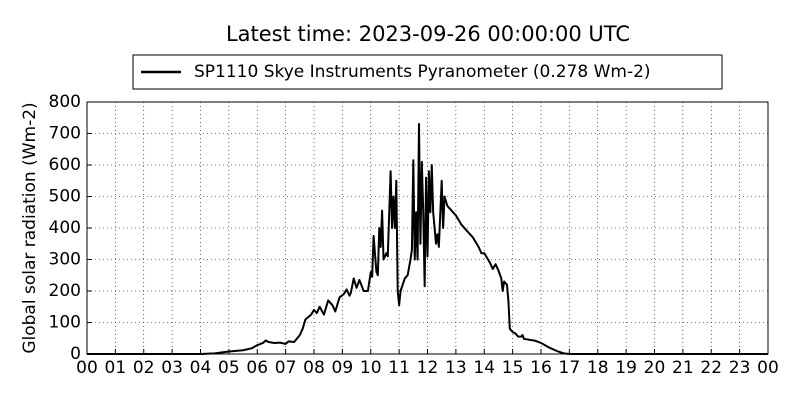  Describe the element at coordinates (65, 260) in the screenshot. I see `y-tick-label: 300` at that location.